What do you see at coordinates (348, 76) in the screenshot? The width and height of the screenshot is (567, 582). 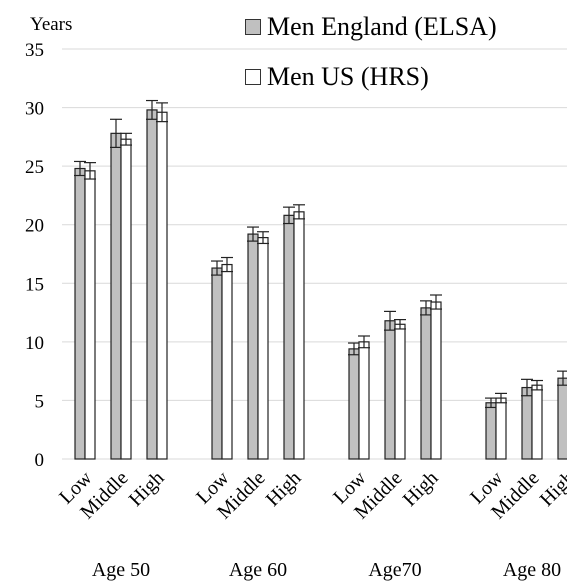 I see `legend-label-hrs: Men US (HRS)` at bounding box center [348, 76].